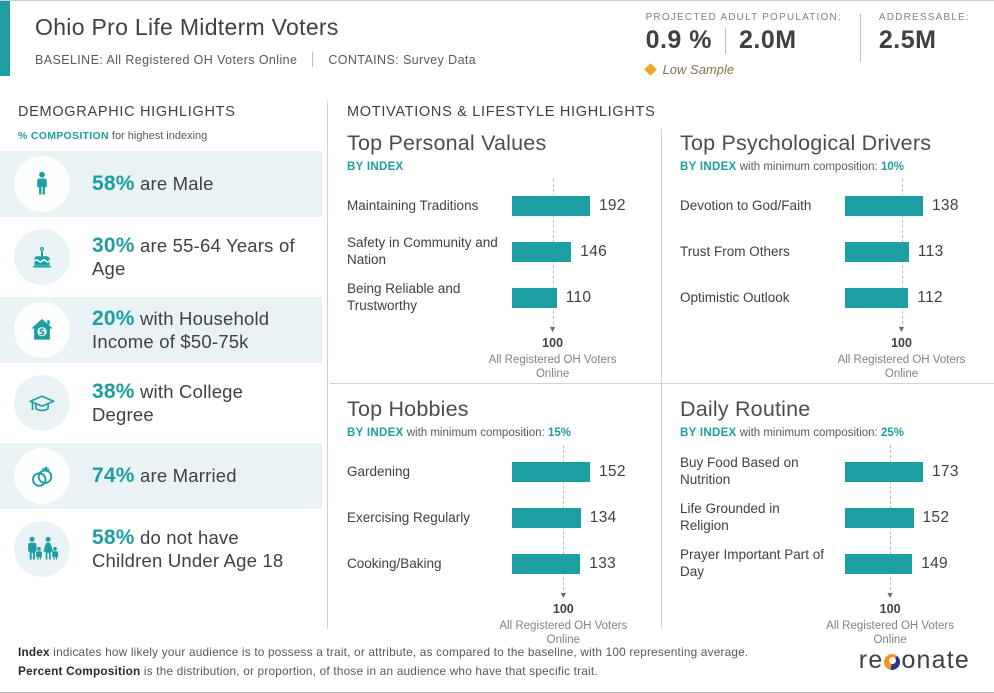 Image resolution: width=994 pixels, height=693 pixels. Describe the element at coordinates (806, 143) in the screenshot. I see `chart-title: Top Psychological Drivers` at that location.